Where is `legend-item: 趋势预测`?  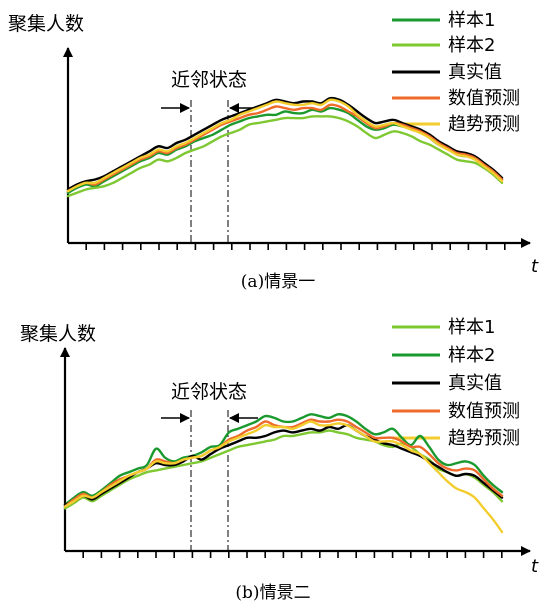
legend-item: 趋势预测 is located at coordinates (456, 124).